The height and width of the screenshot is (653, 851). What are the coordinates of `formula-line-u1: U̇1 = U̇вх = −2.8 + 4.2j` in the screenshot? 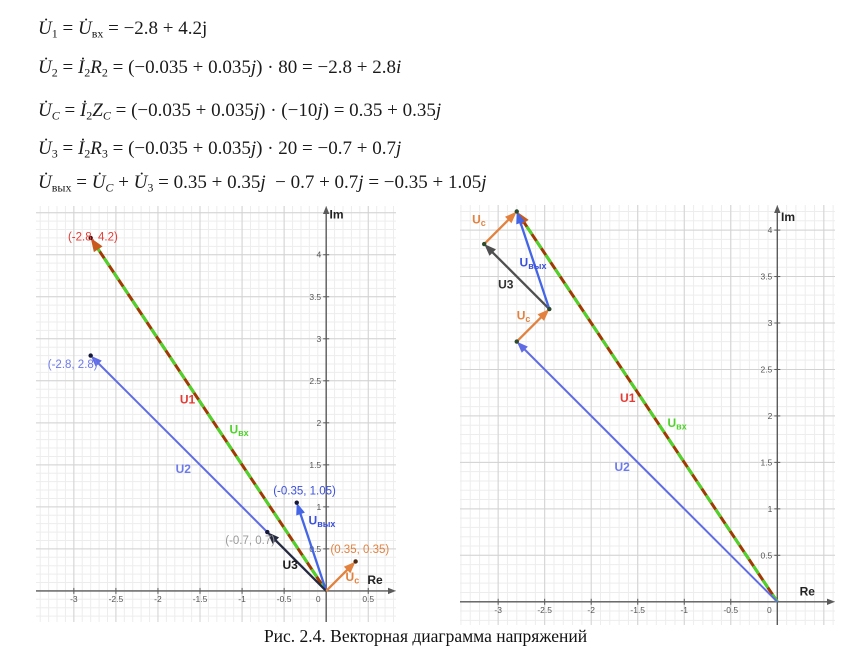 It's located at (123, 29).